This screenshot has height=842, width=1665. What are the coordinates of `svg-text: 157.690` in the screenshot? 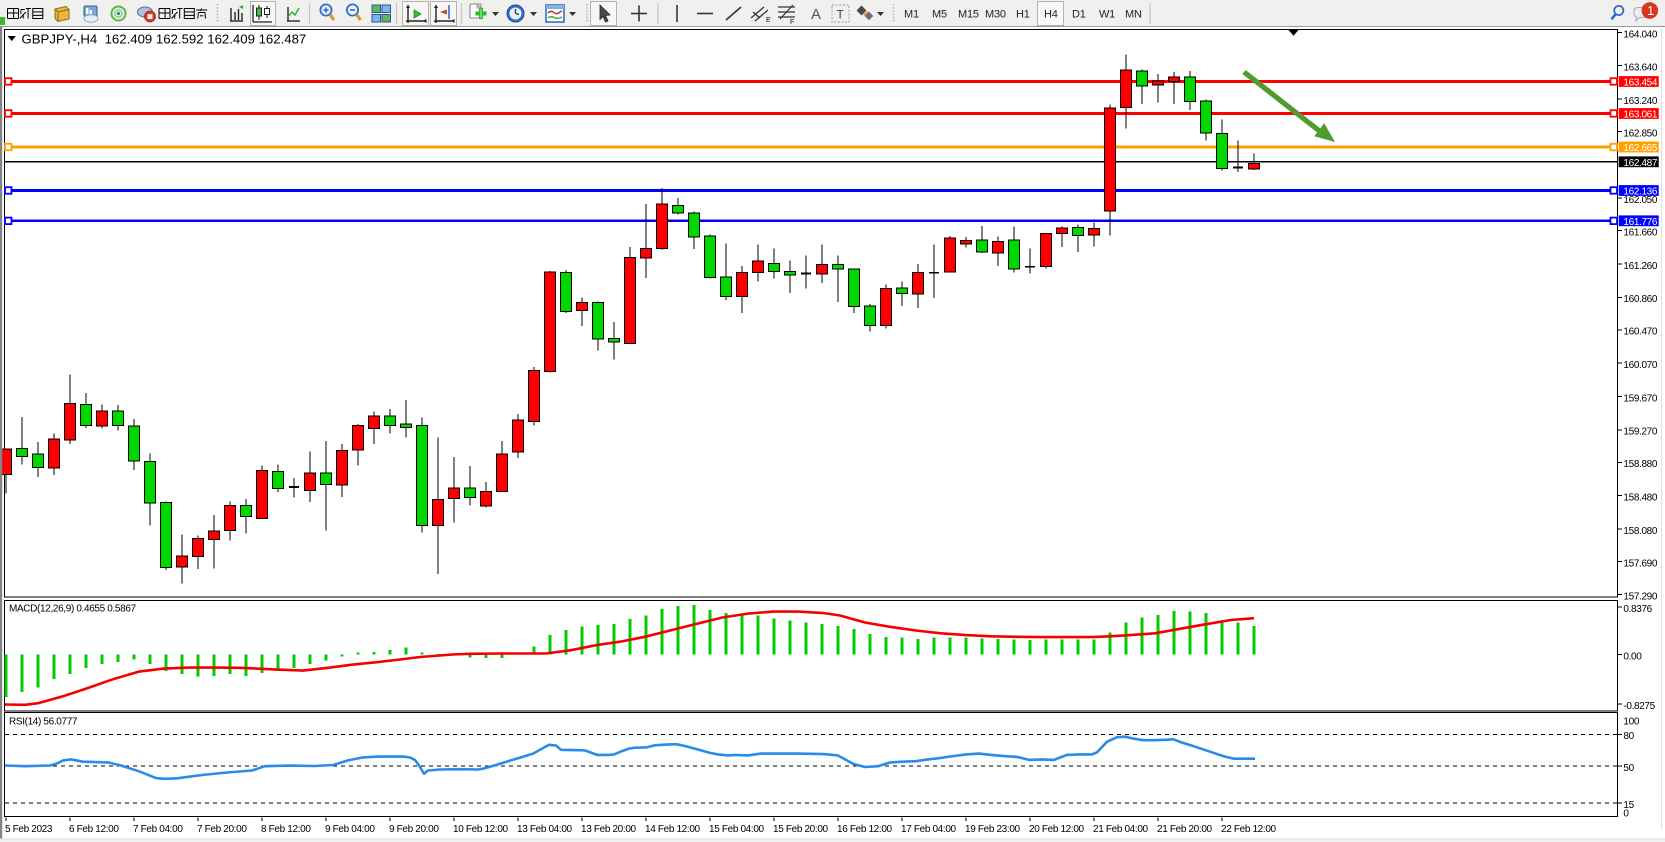 It's located at (1640, 563).